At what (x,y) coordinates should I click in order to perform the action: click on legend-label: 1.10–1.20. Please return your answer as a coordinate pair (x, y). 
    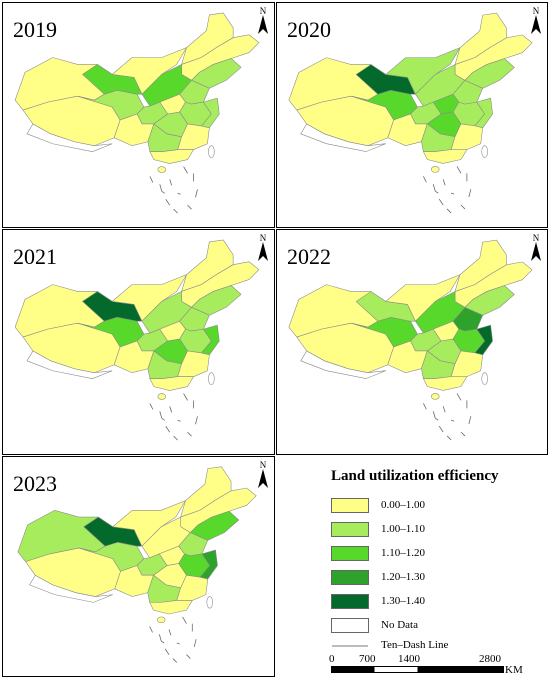
    Looking at the image, I should click on (403, 553).